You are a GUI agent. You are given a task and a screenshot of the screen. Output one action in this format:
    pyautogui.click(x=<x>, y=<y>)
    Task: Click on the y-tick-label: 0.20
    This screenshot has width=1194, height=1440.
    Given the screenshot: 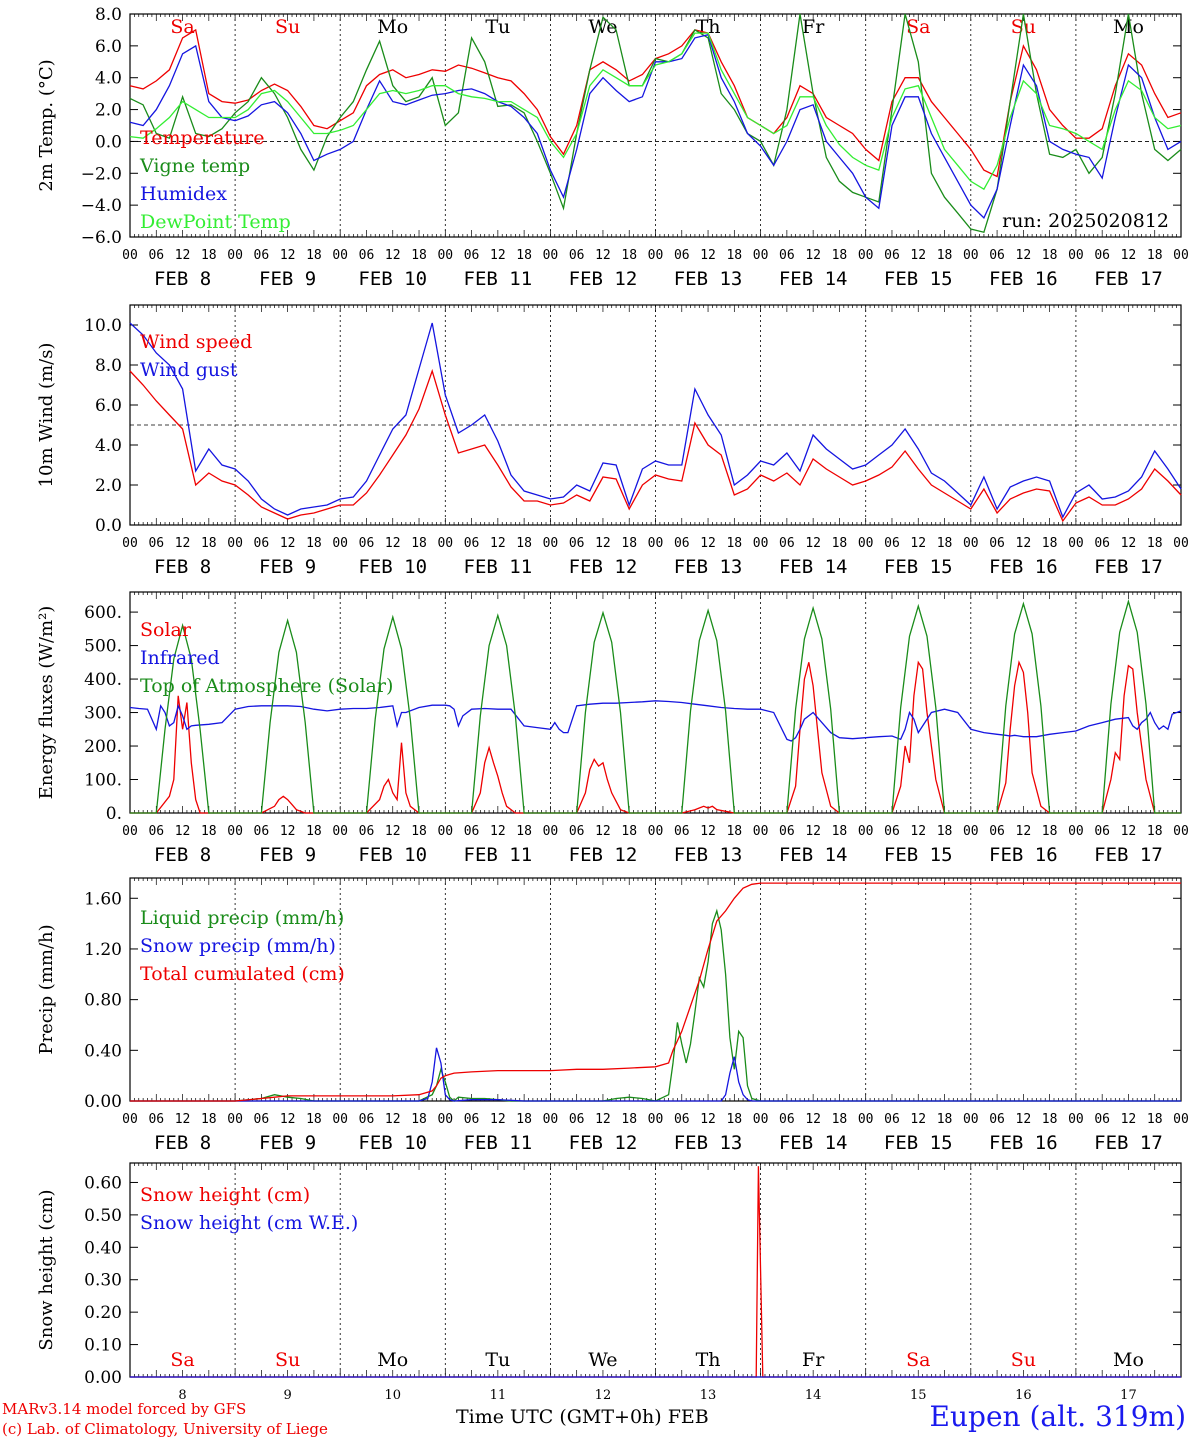 What is the action you would take?
    pyautogui.click(x=103, y=1313)
    